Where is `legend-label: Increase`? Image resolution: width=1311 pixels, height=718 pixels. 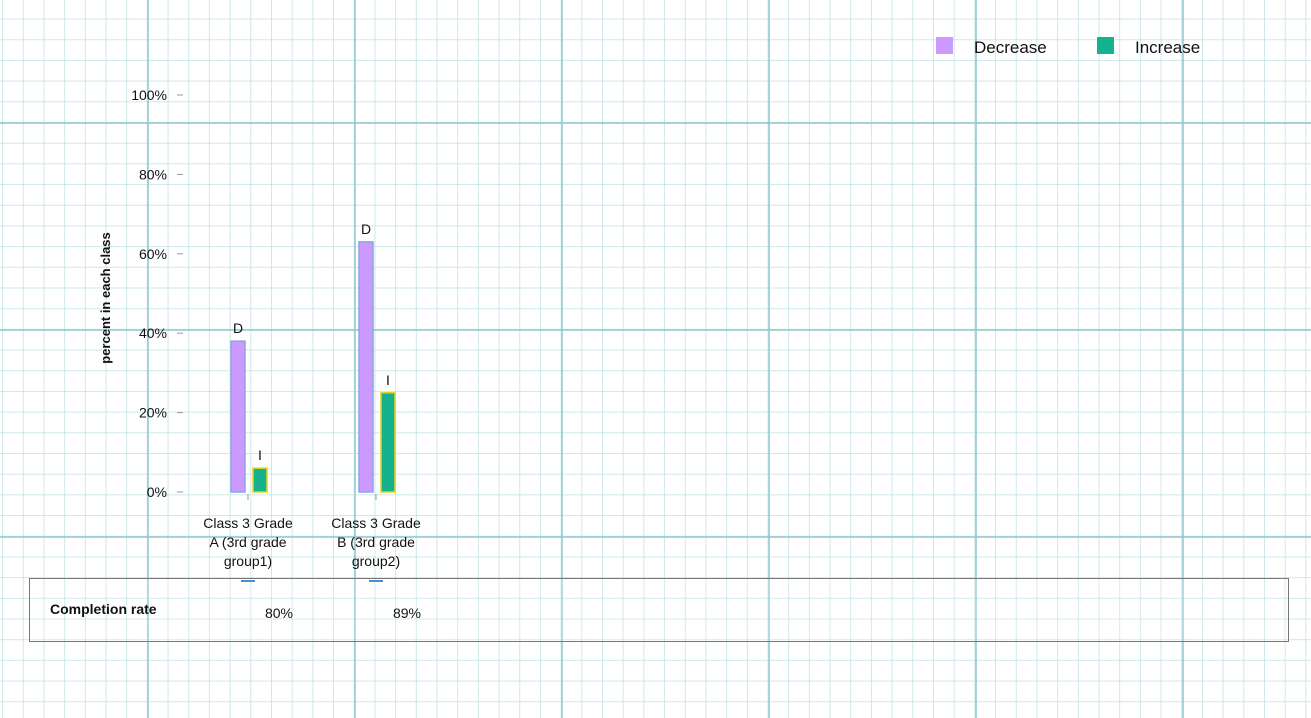 legend-label: Increase is located at coordinates (1167, 47).